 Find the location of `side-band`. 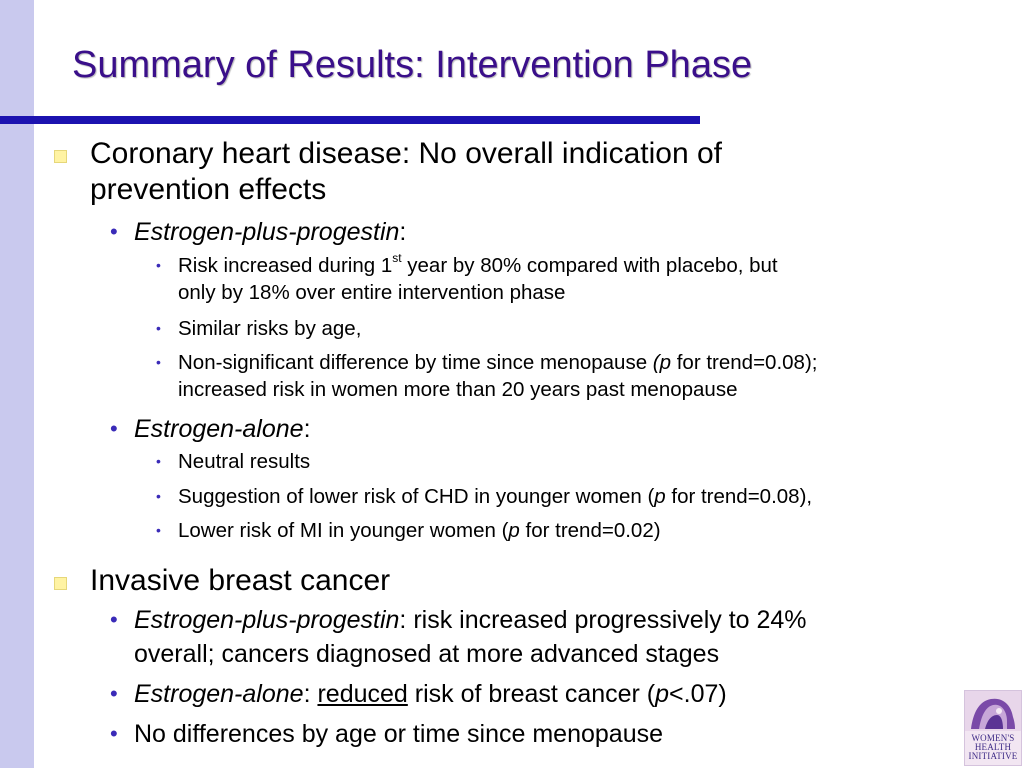

side-band is located at coordinates (17, 384).